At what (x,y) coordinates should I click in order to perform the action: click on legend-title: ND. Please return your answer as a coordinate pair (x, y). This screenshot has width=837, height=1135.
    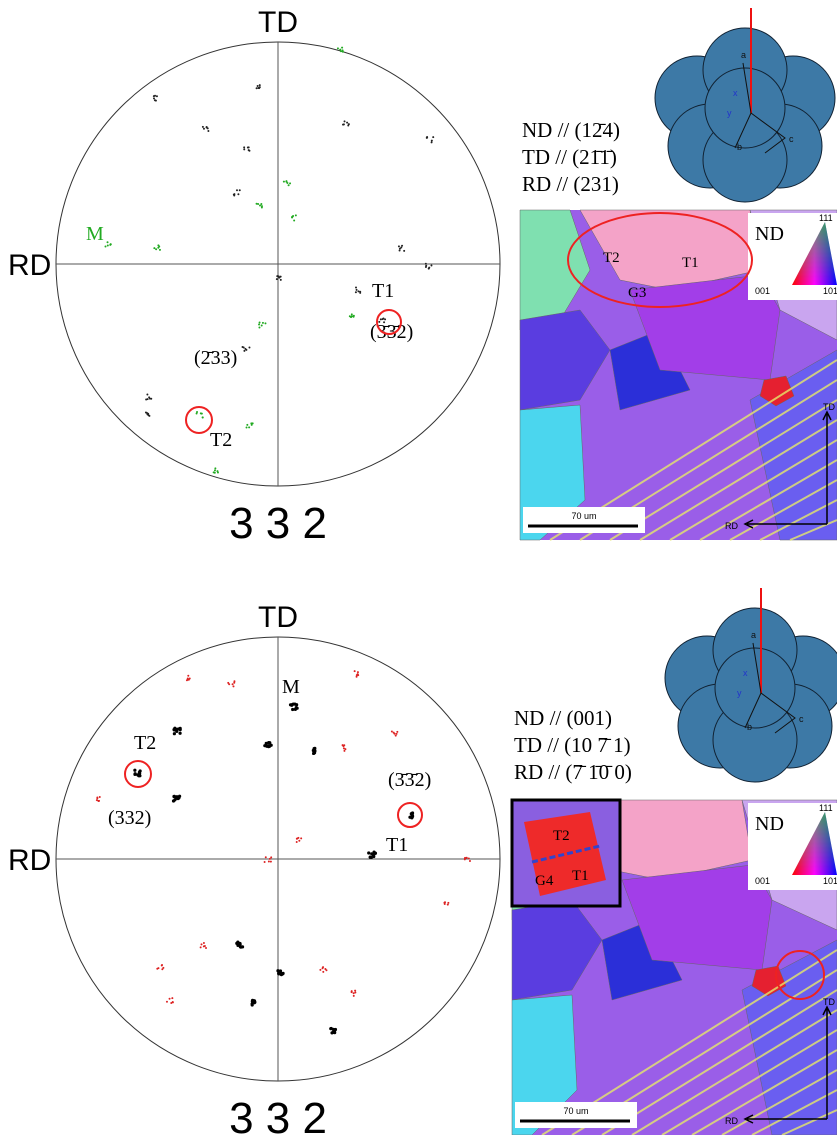
    Looking at the image, I should click on (769, 234).